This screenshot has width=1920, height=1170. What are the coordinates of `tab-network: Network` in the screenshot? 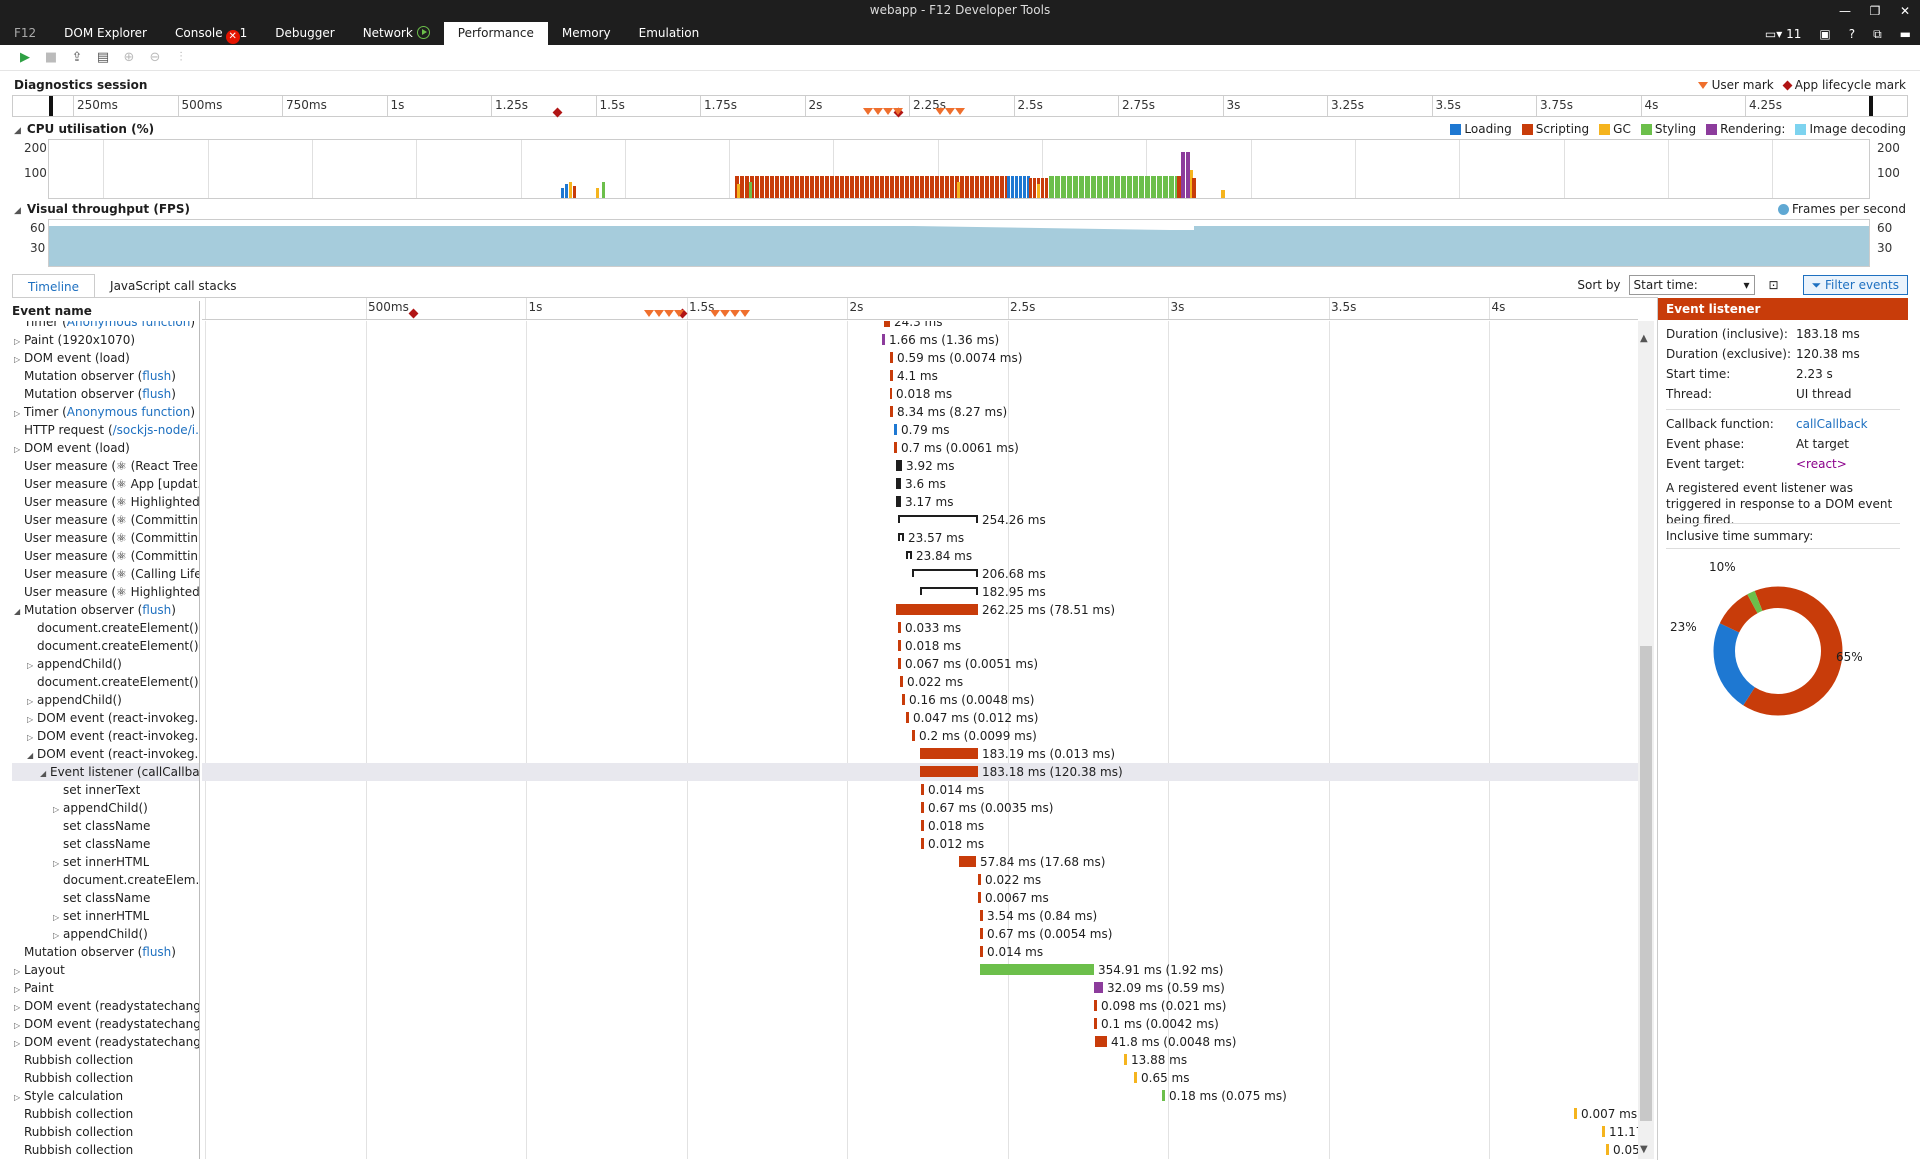 It's located at (396, 33).